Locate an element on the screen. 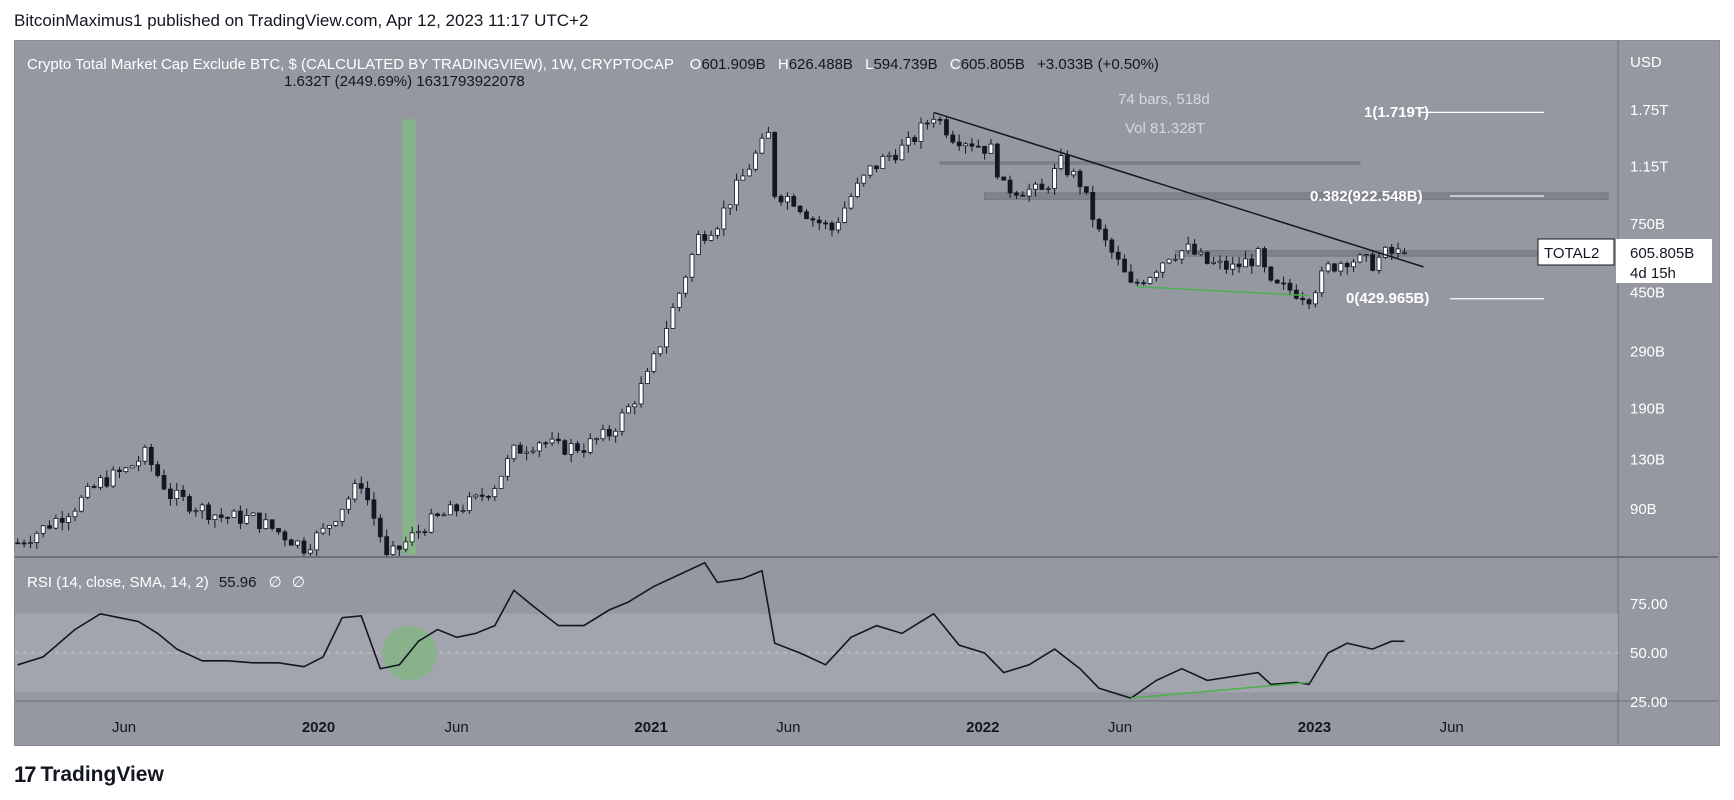 Image resolution: width=1734 pixels, height=800 pixels. rsi-line is located at coordinates (711, 630).